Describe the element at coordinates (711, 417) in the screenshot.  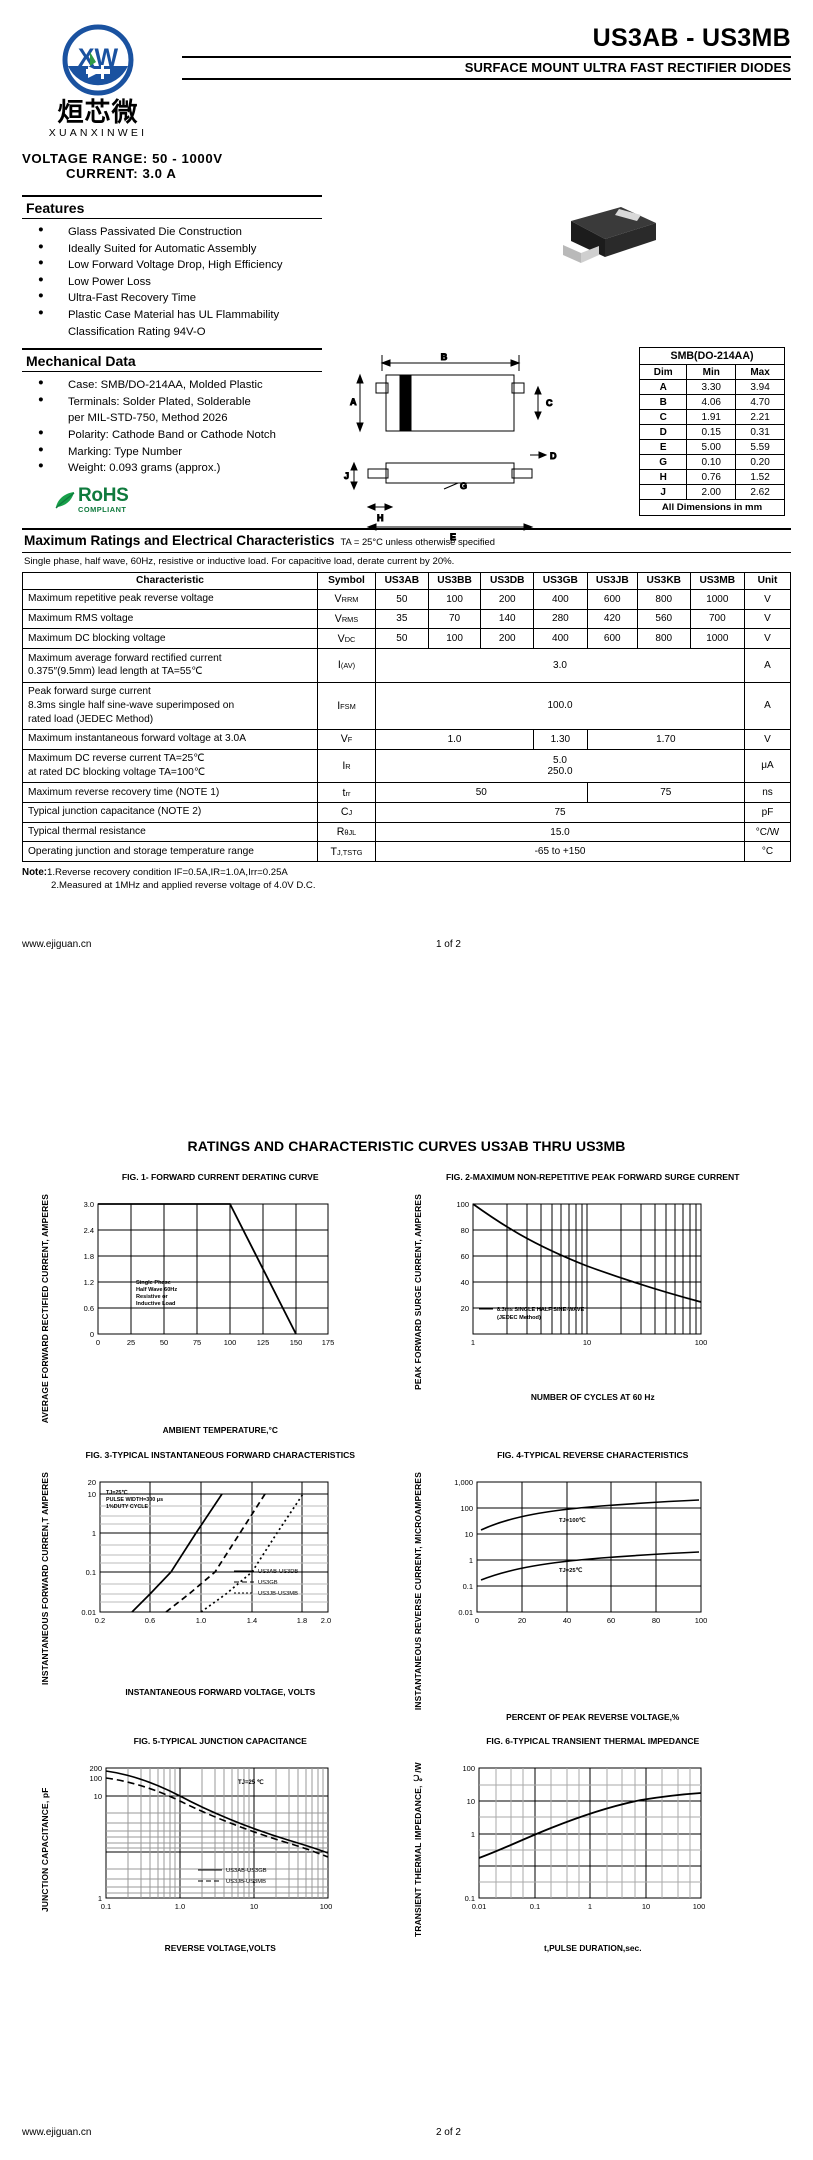
I see `table-row: C 1.91 2.21` at that location.